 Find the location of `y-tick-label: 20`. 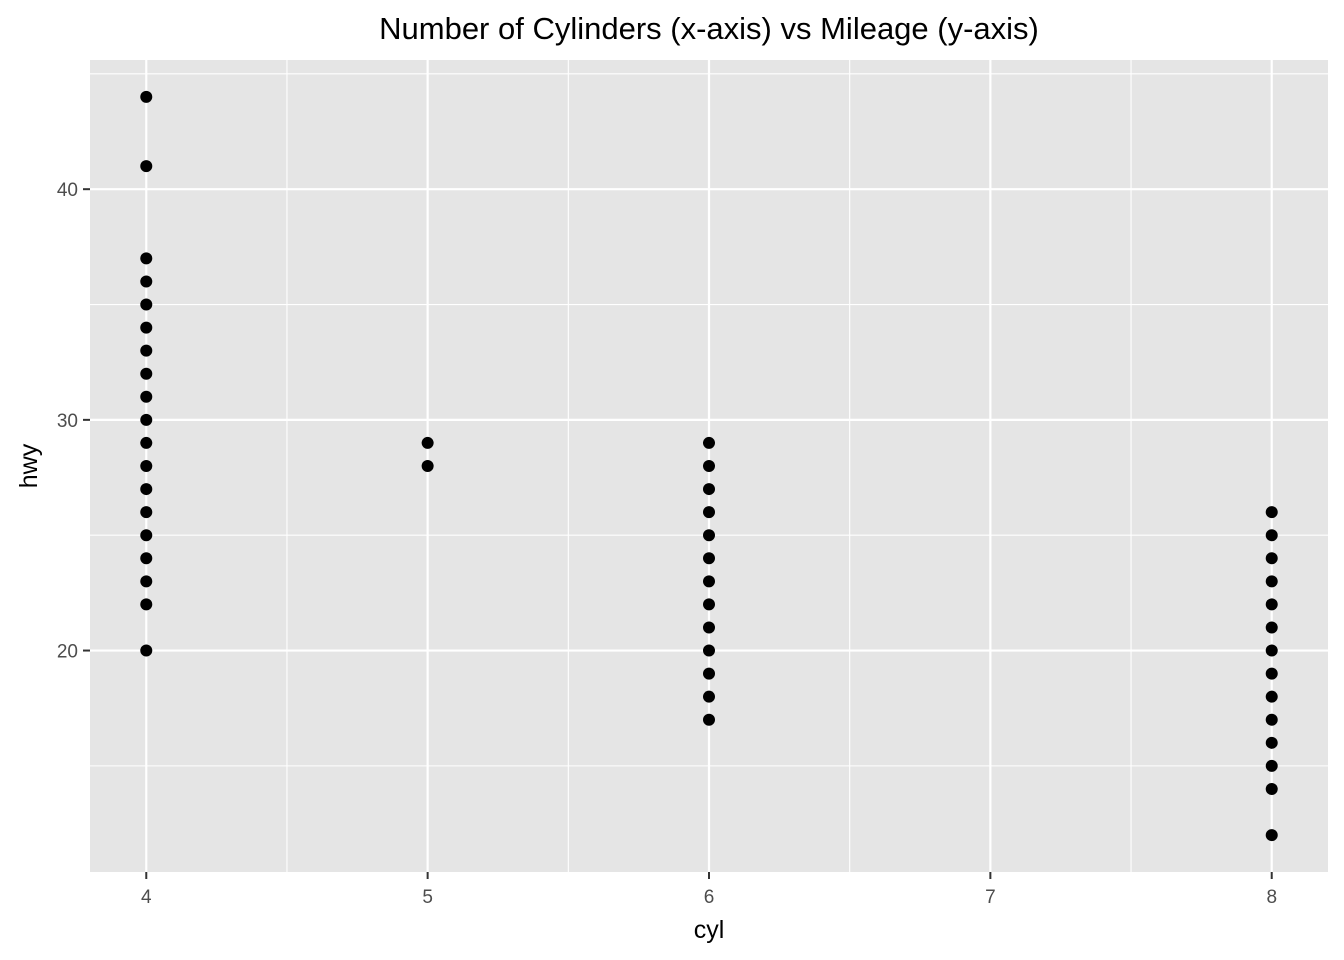

y-tick-label: 20 is located at coordinates (67, 652).